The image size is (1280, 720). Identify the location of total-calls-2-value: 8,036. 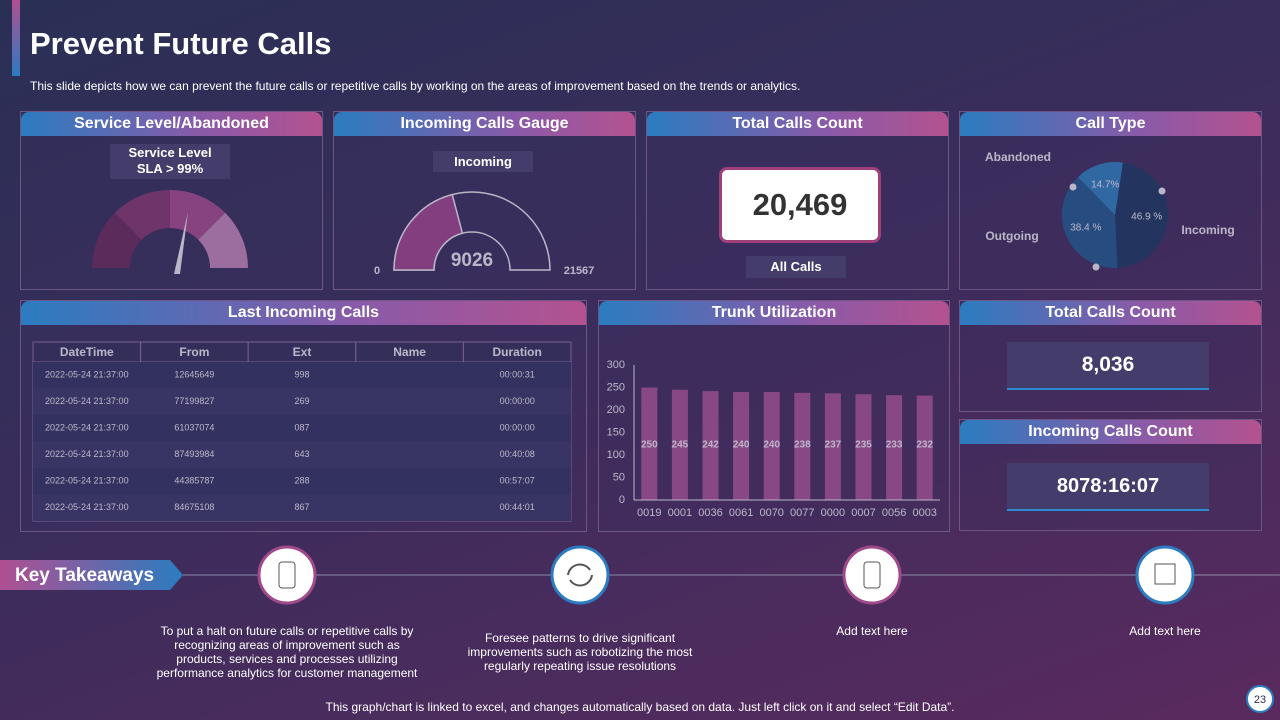
(1108, 366).